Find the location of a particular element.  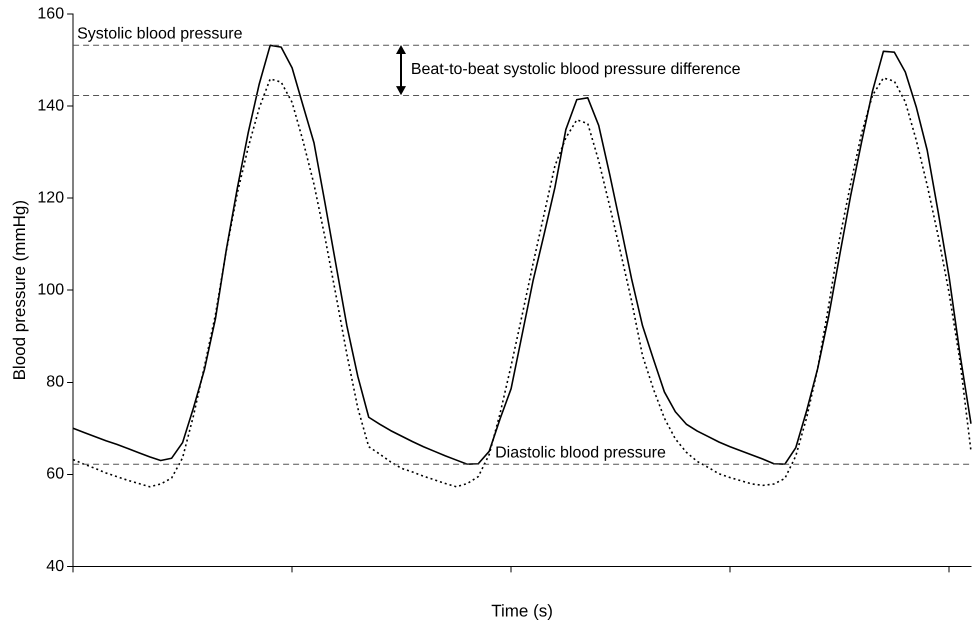

x-axis-title: Time (s) is located at coordinates (522, 610).